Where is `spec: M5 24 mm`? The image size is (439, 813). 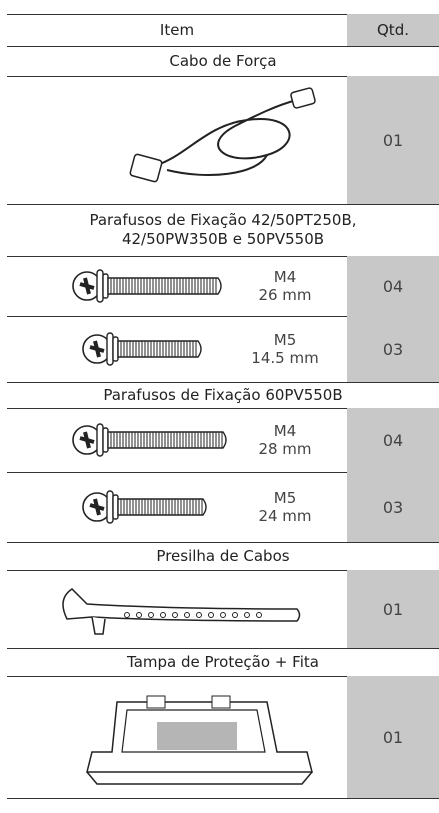 spec: M5 24 mm is located at coordinates (285, 507).